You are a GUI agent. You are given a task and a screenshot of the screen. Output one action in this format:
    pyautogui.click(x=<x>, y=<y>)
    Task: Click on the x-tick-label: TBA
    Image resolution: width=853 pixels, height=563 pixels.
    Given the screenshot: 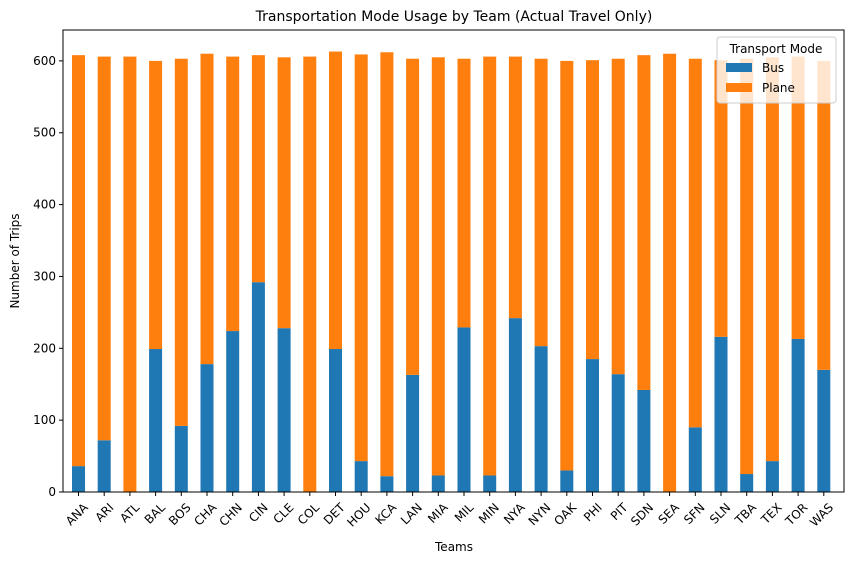 What is the action you would take?
    pyautogui.click(x=746, y=514)
    